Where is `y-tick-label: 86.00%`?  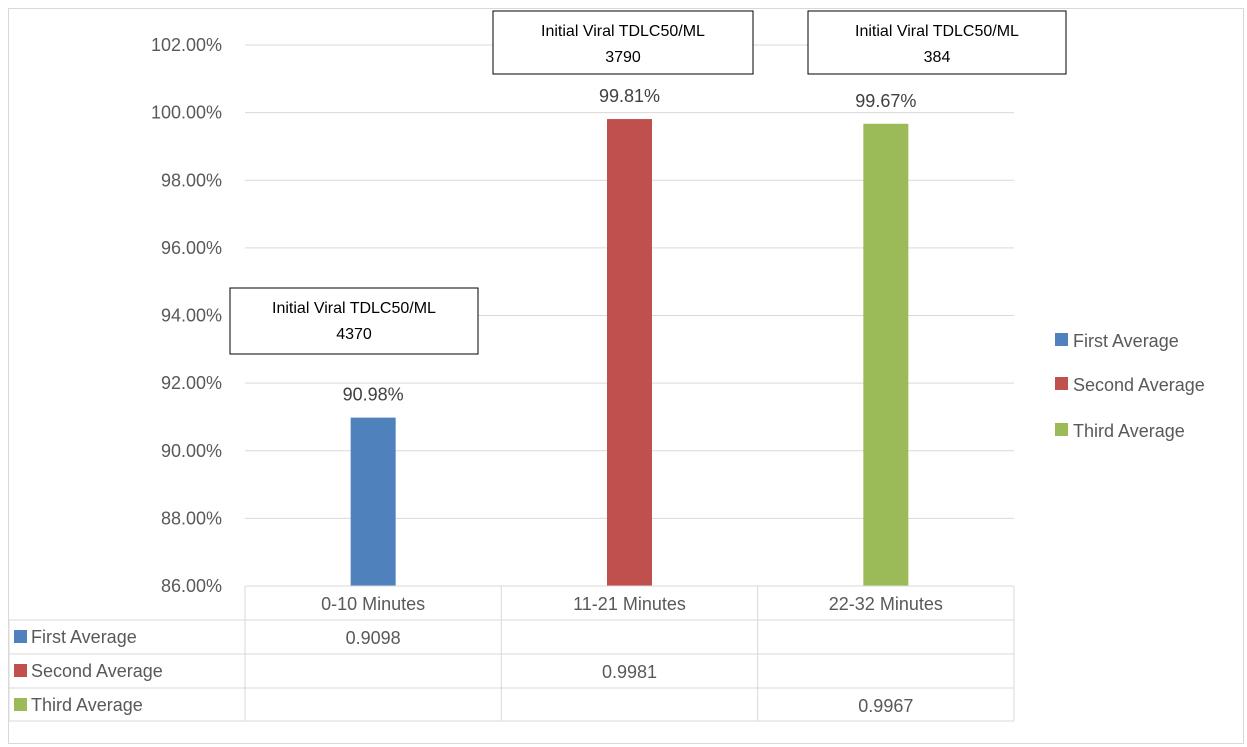
y-tick-label: 86.00% is located at coordinates (191, 586).